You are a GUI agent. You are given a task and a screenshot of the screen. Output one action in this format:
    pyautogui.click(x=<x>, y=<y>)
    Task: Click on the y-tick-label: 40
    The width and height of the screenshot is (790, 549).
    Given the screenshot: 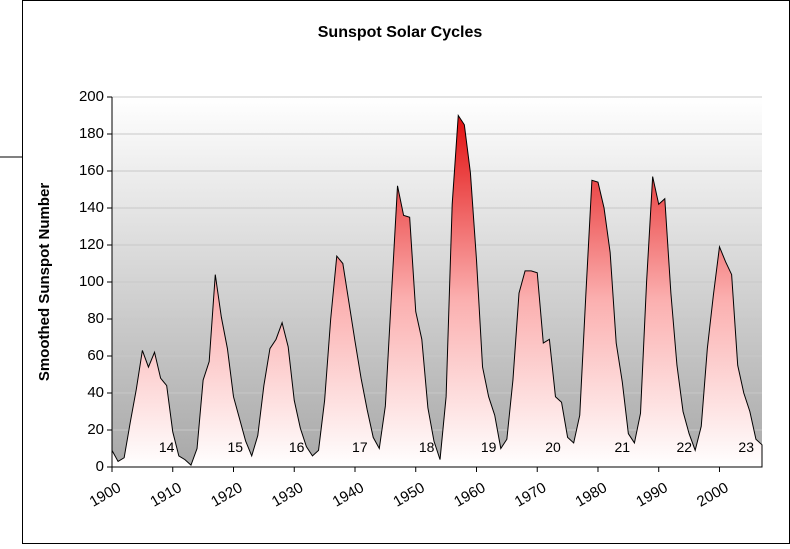 What is the action you would take?
    pyautogui.click(x=95, y=392)
    